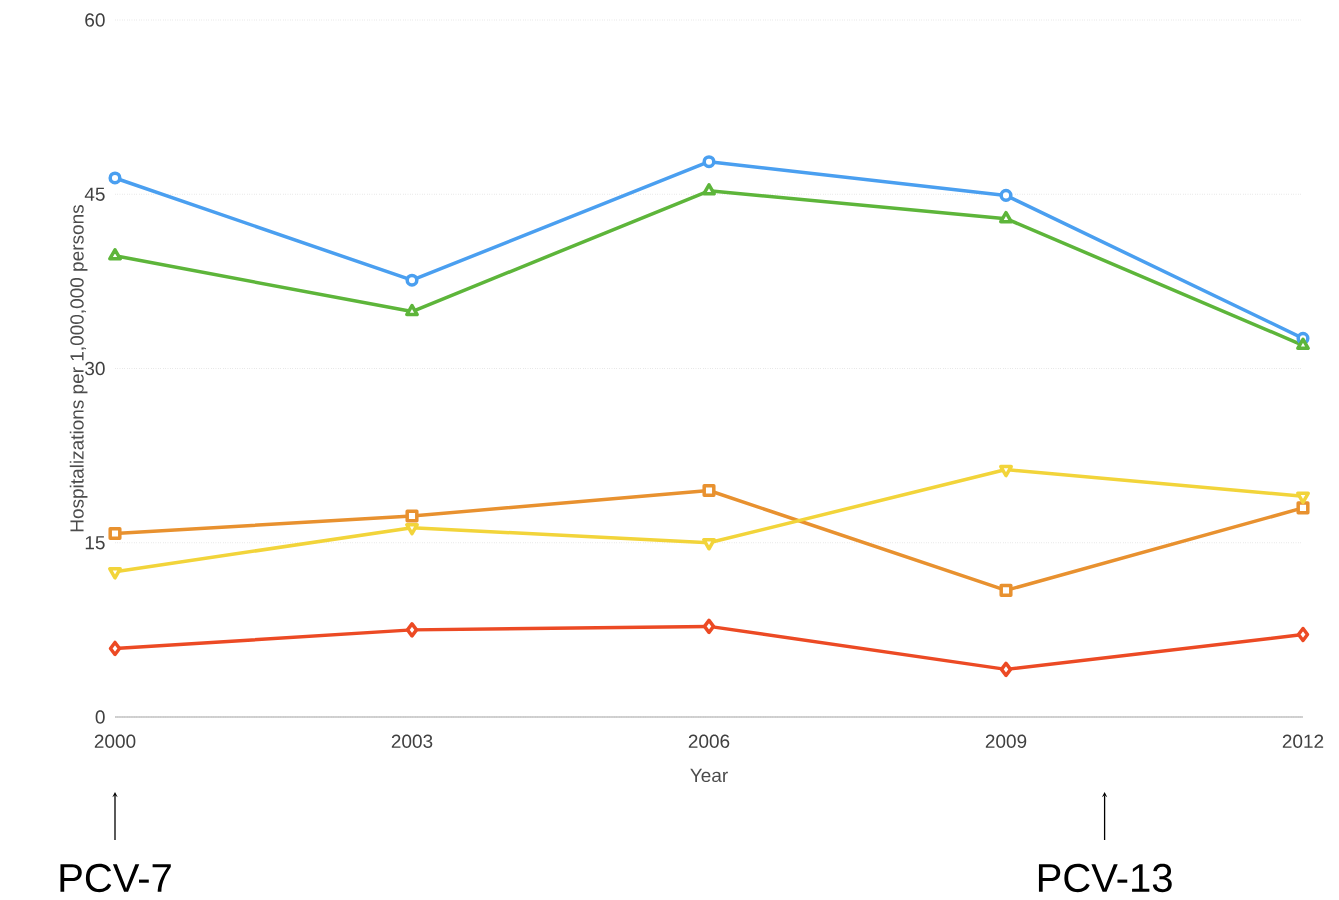  What do you see at coordinates (115, 878) in the screenshot?
I see `text: PCV-7` at bounding box center [115, 878].